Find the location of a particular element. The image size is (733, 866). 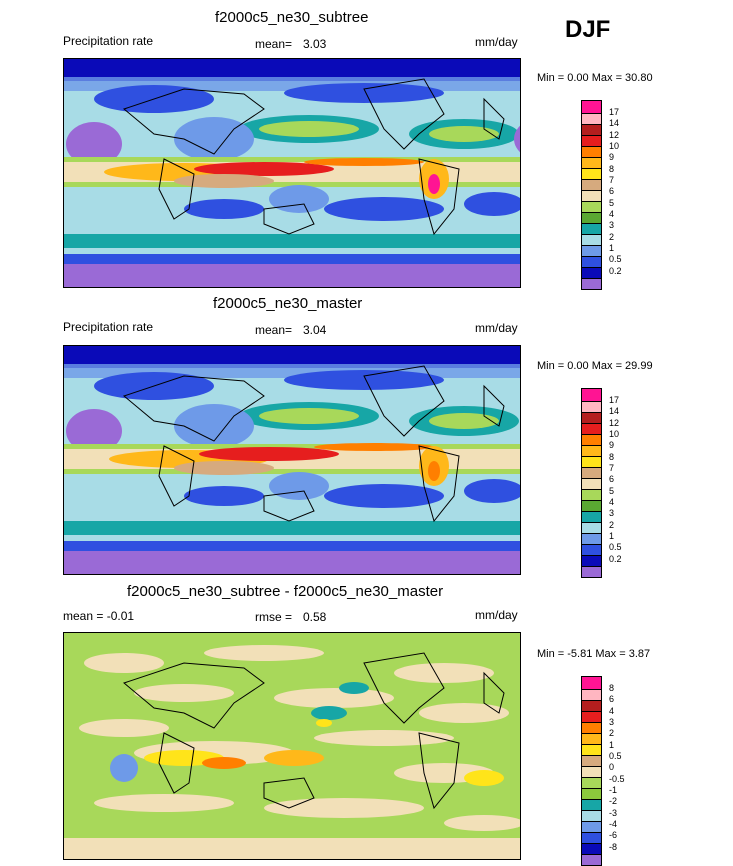

panel-1-cbar-tick: 9 is located at coordinates (612, 157).